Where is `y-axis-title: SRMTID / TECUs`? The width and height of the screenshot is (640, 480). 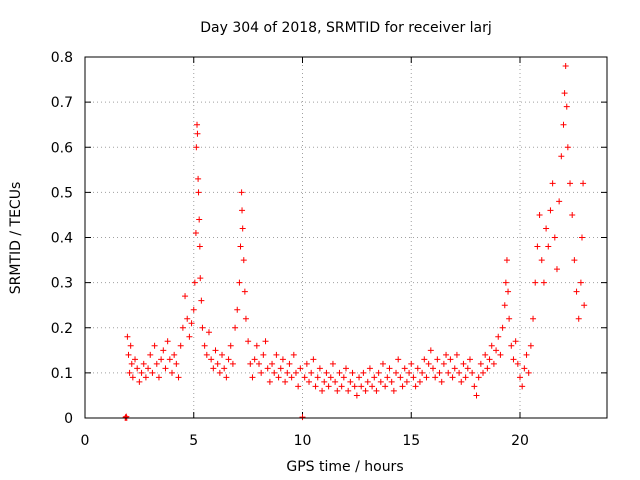
y-axis-title: SRMTID / TECUs is located at coordinates (16, 238).